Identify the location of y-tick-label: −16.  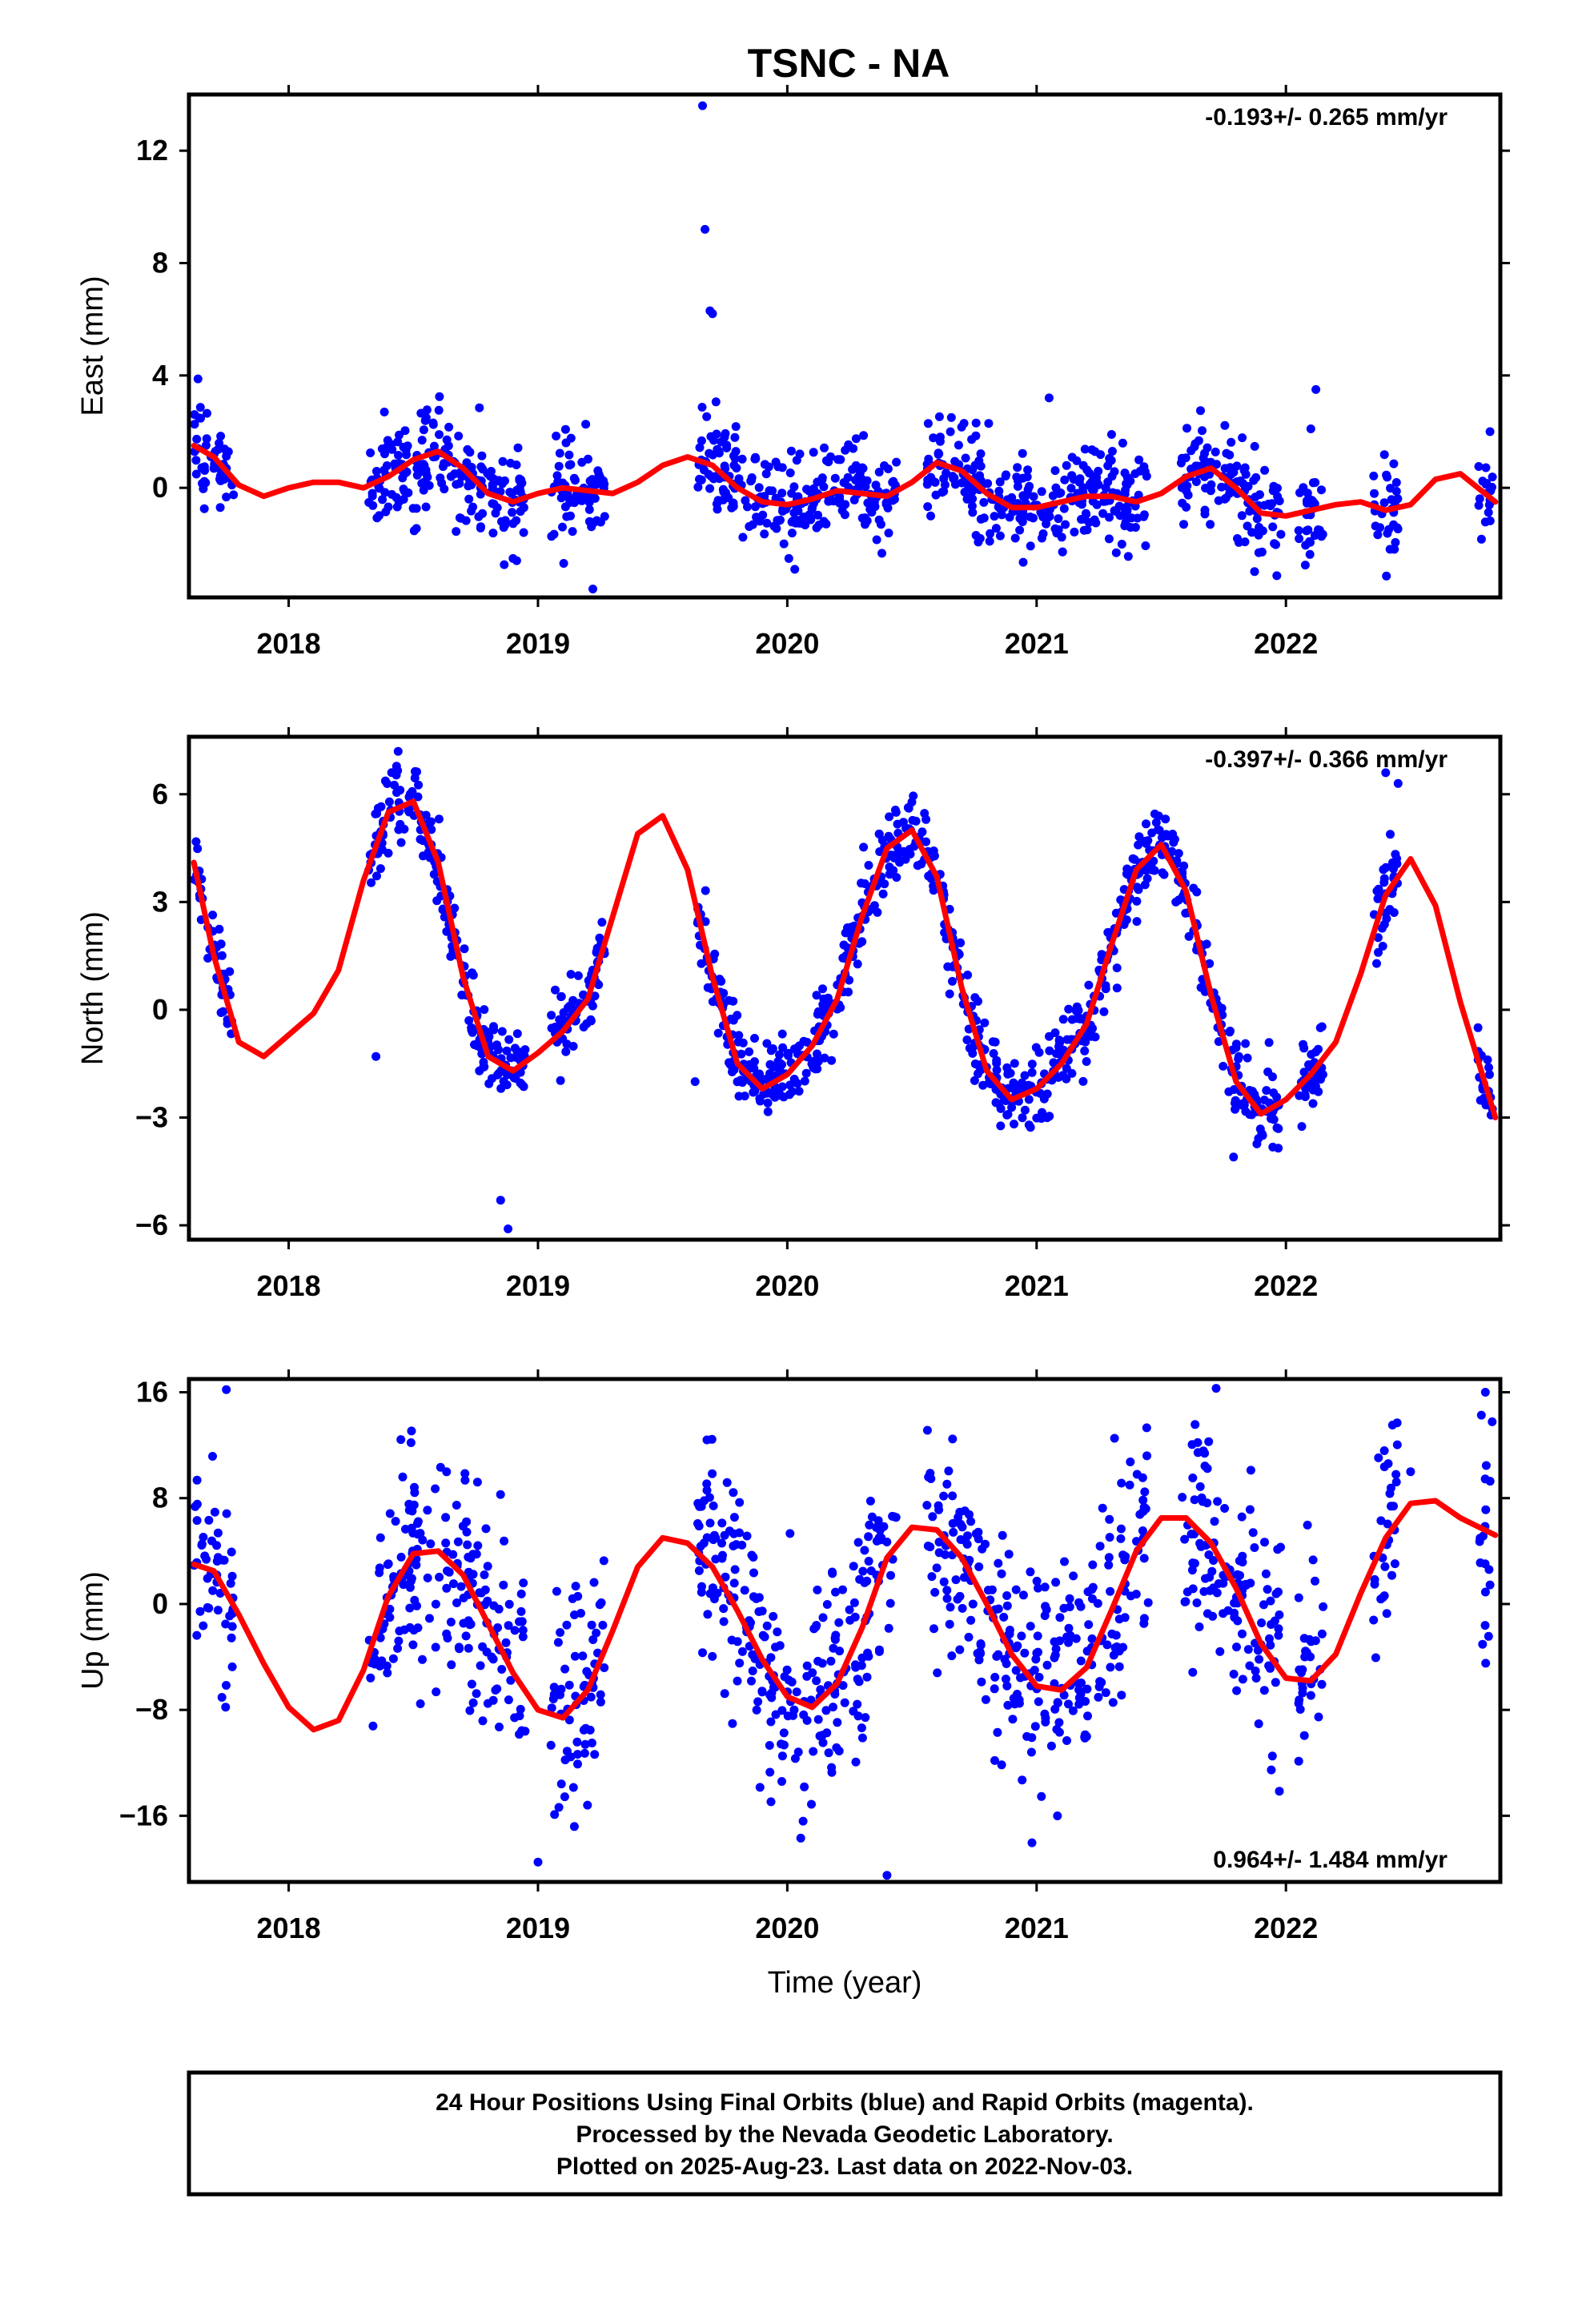
(144, 1815).